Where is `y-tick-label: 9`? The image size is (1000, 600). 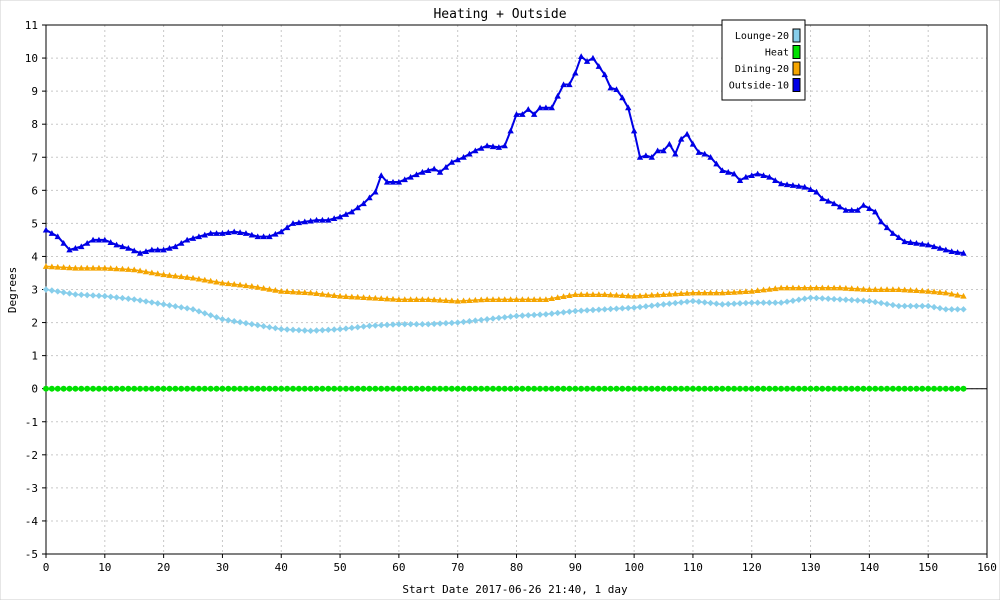 y-tick-label: 9 is located at coordinates (34, 91).